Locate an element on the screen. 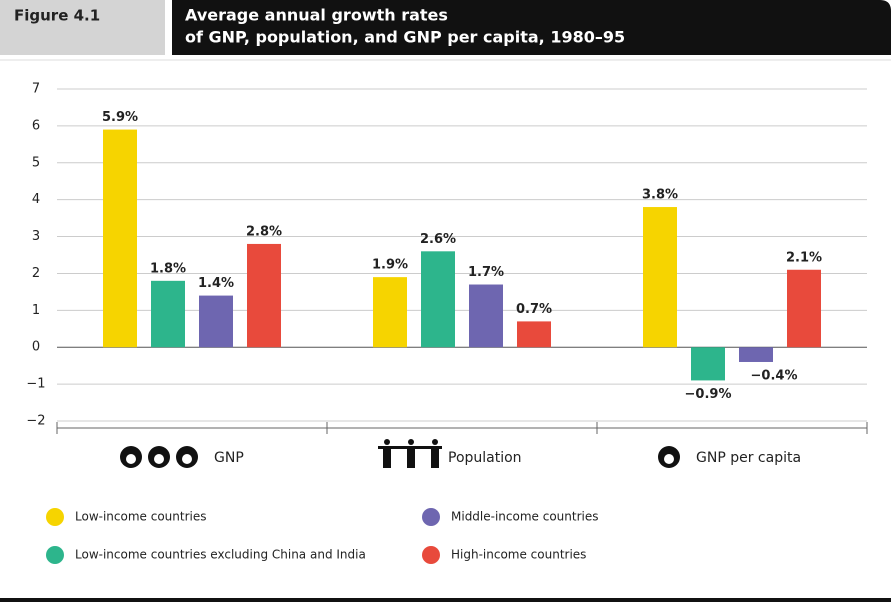 The image size is (891, 603). figure-label-box is located at coordinates (82, 27).